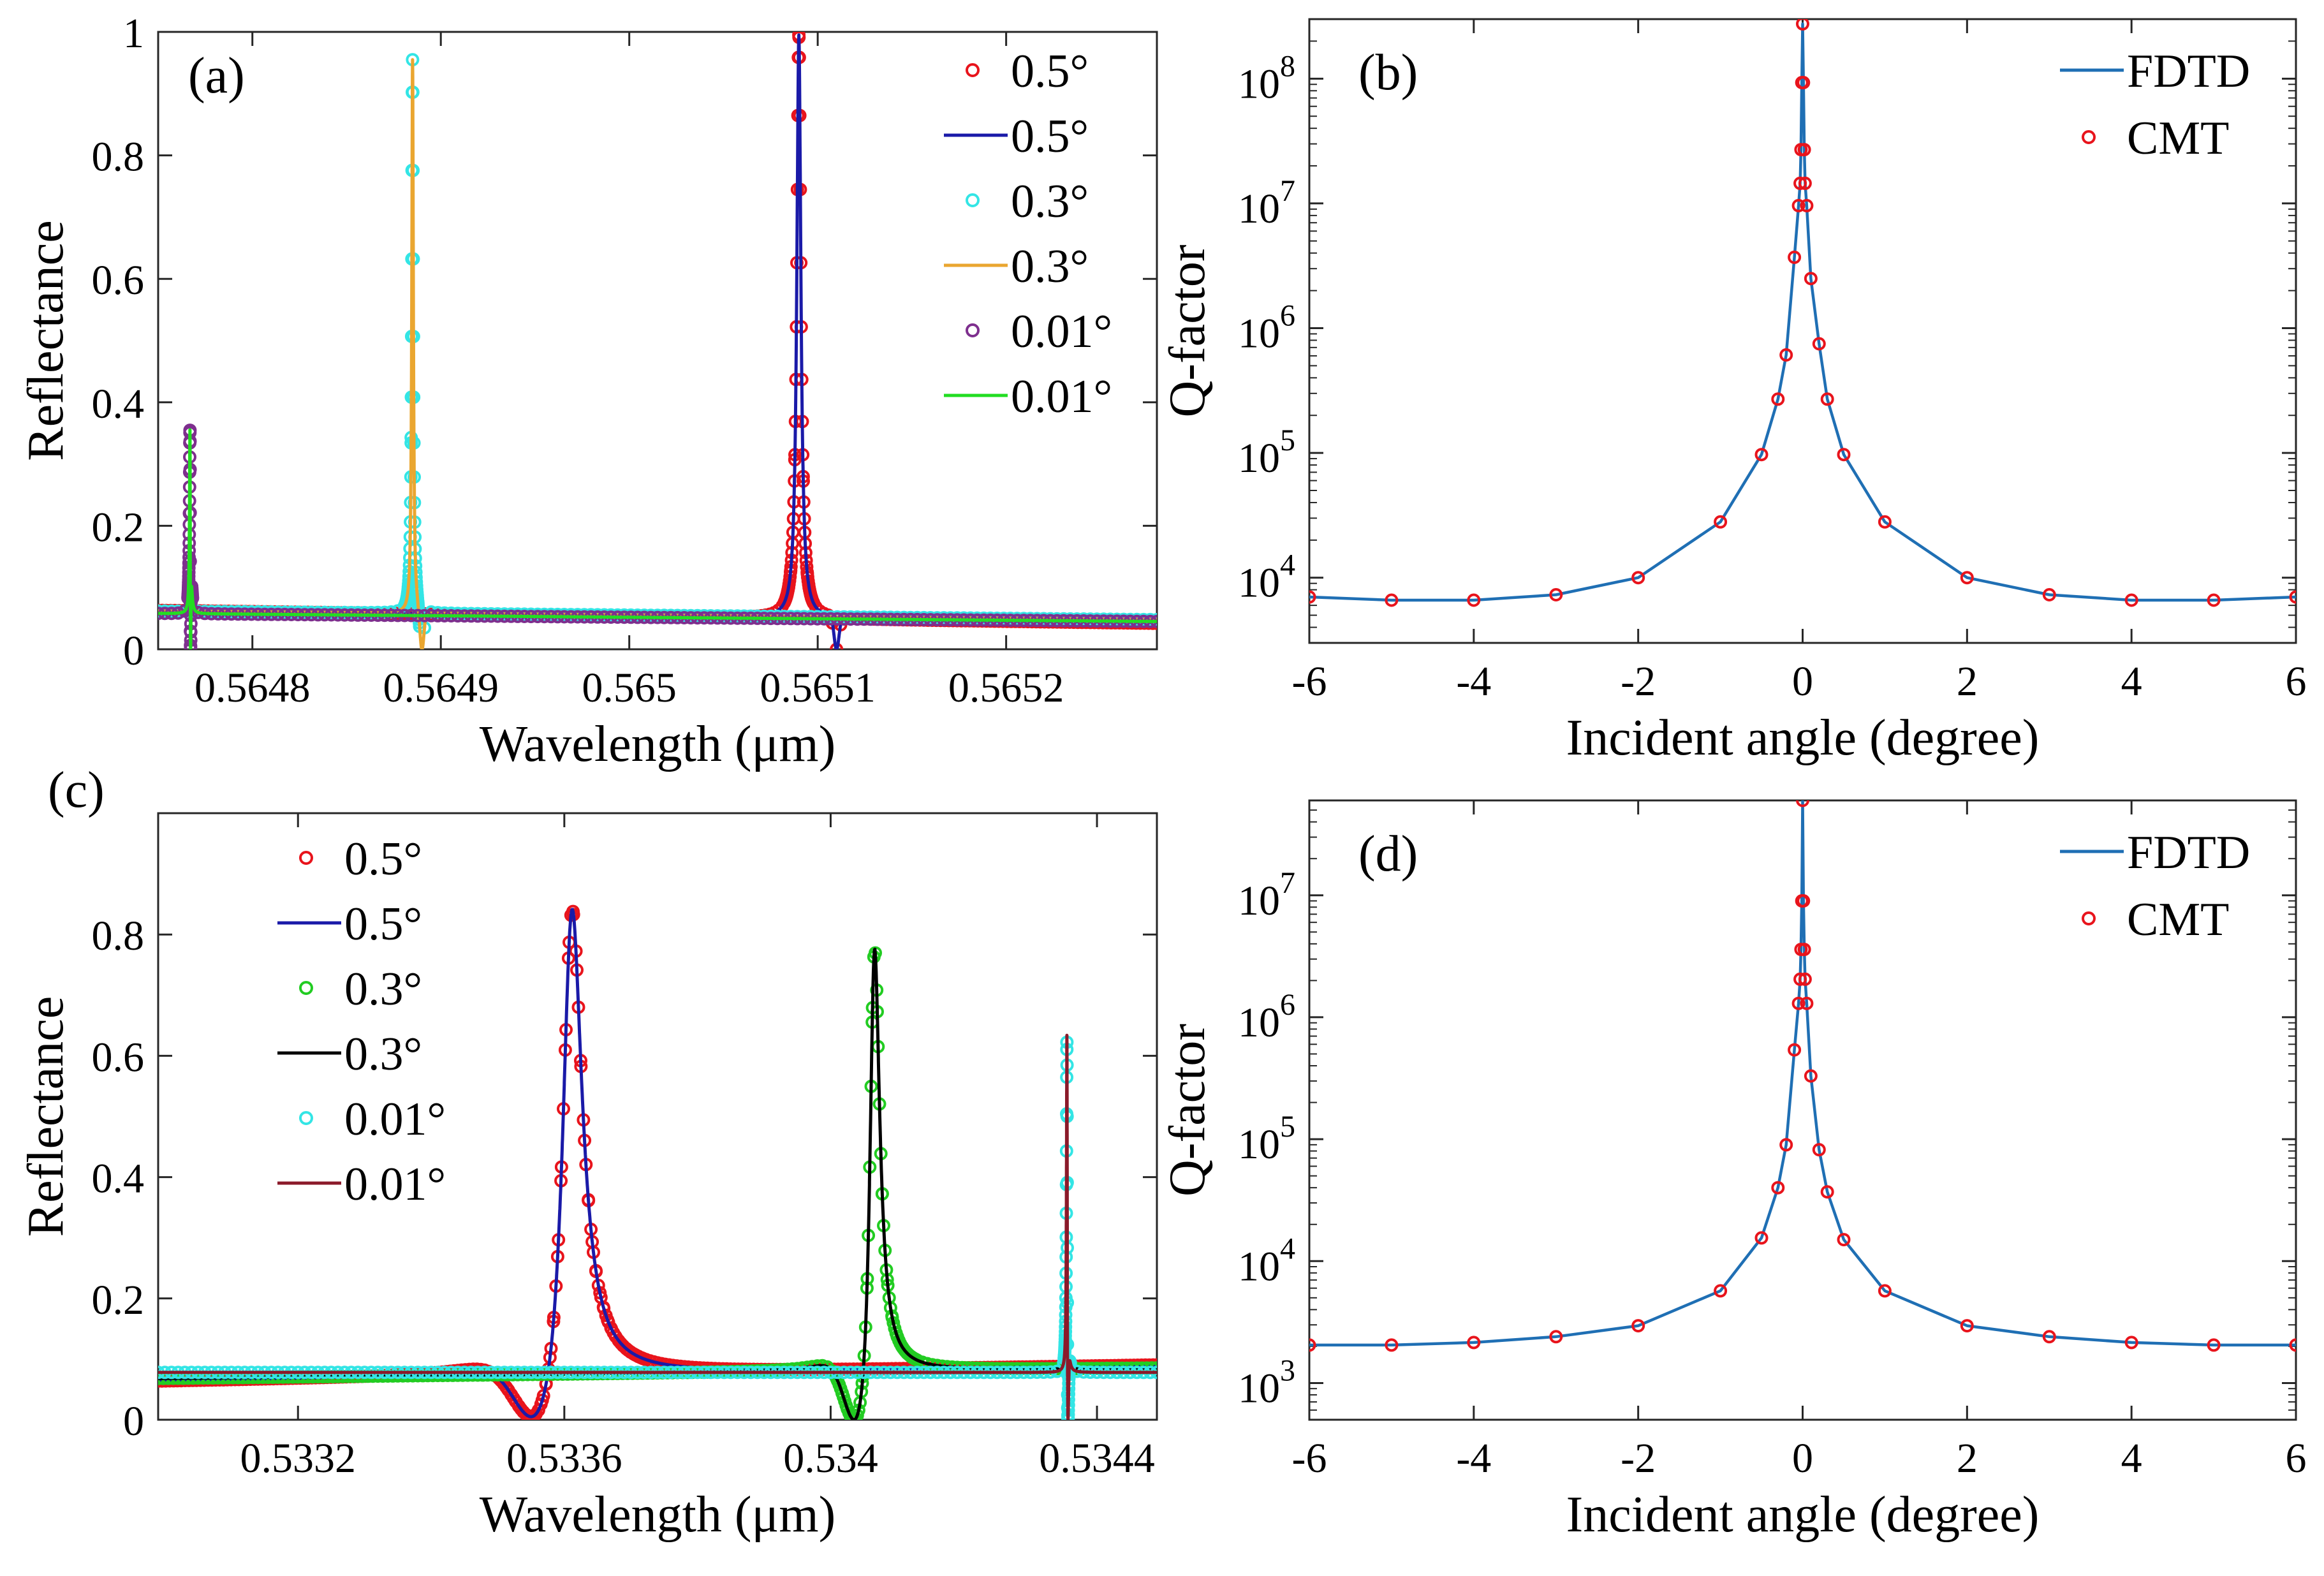 The image size is (2324, 1576). Describe the element at coordinates (1802, 1458) in the screenshot. I see `x-tick-label: 0` at that location.